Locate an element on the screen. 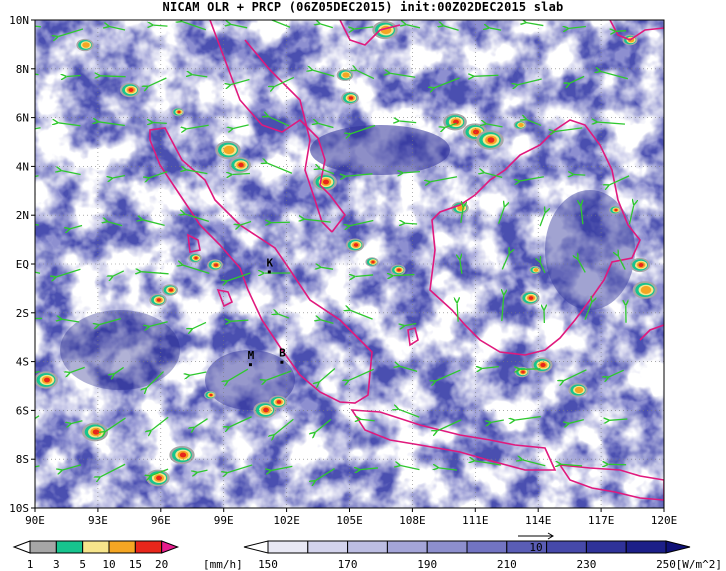 This screenshot has width=726, height=571. lat-tick-label: 10N is located at coordinates (19, 20).